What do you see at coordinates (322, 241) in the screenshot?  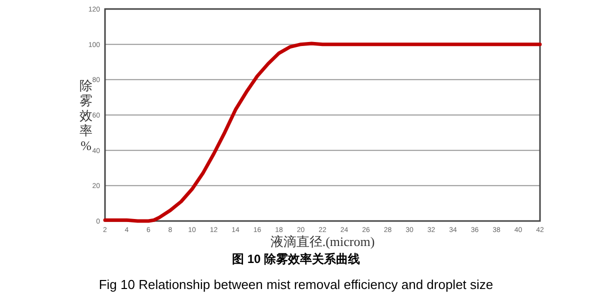 I see `x-axis-title: 液滴直径.(microm)` at bounding box center [322, 241].